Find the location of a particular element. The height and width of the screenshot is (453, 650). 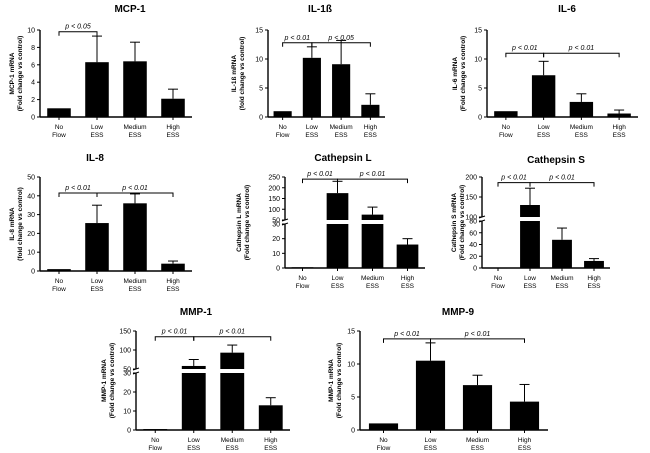

chart-title: Cathepsin S is located at coordinates (556, 160).